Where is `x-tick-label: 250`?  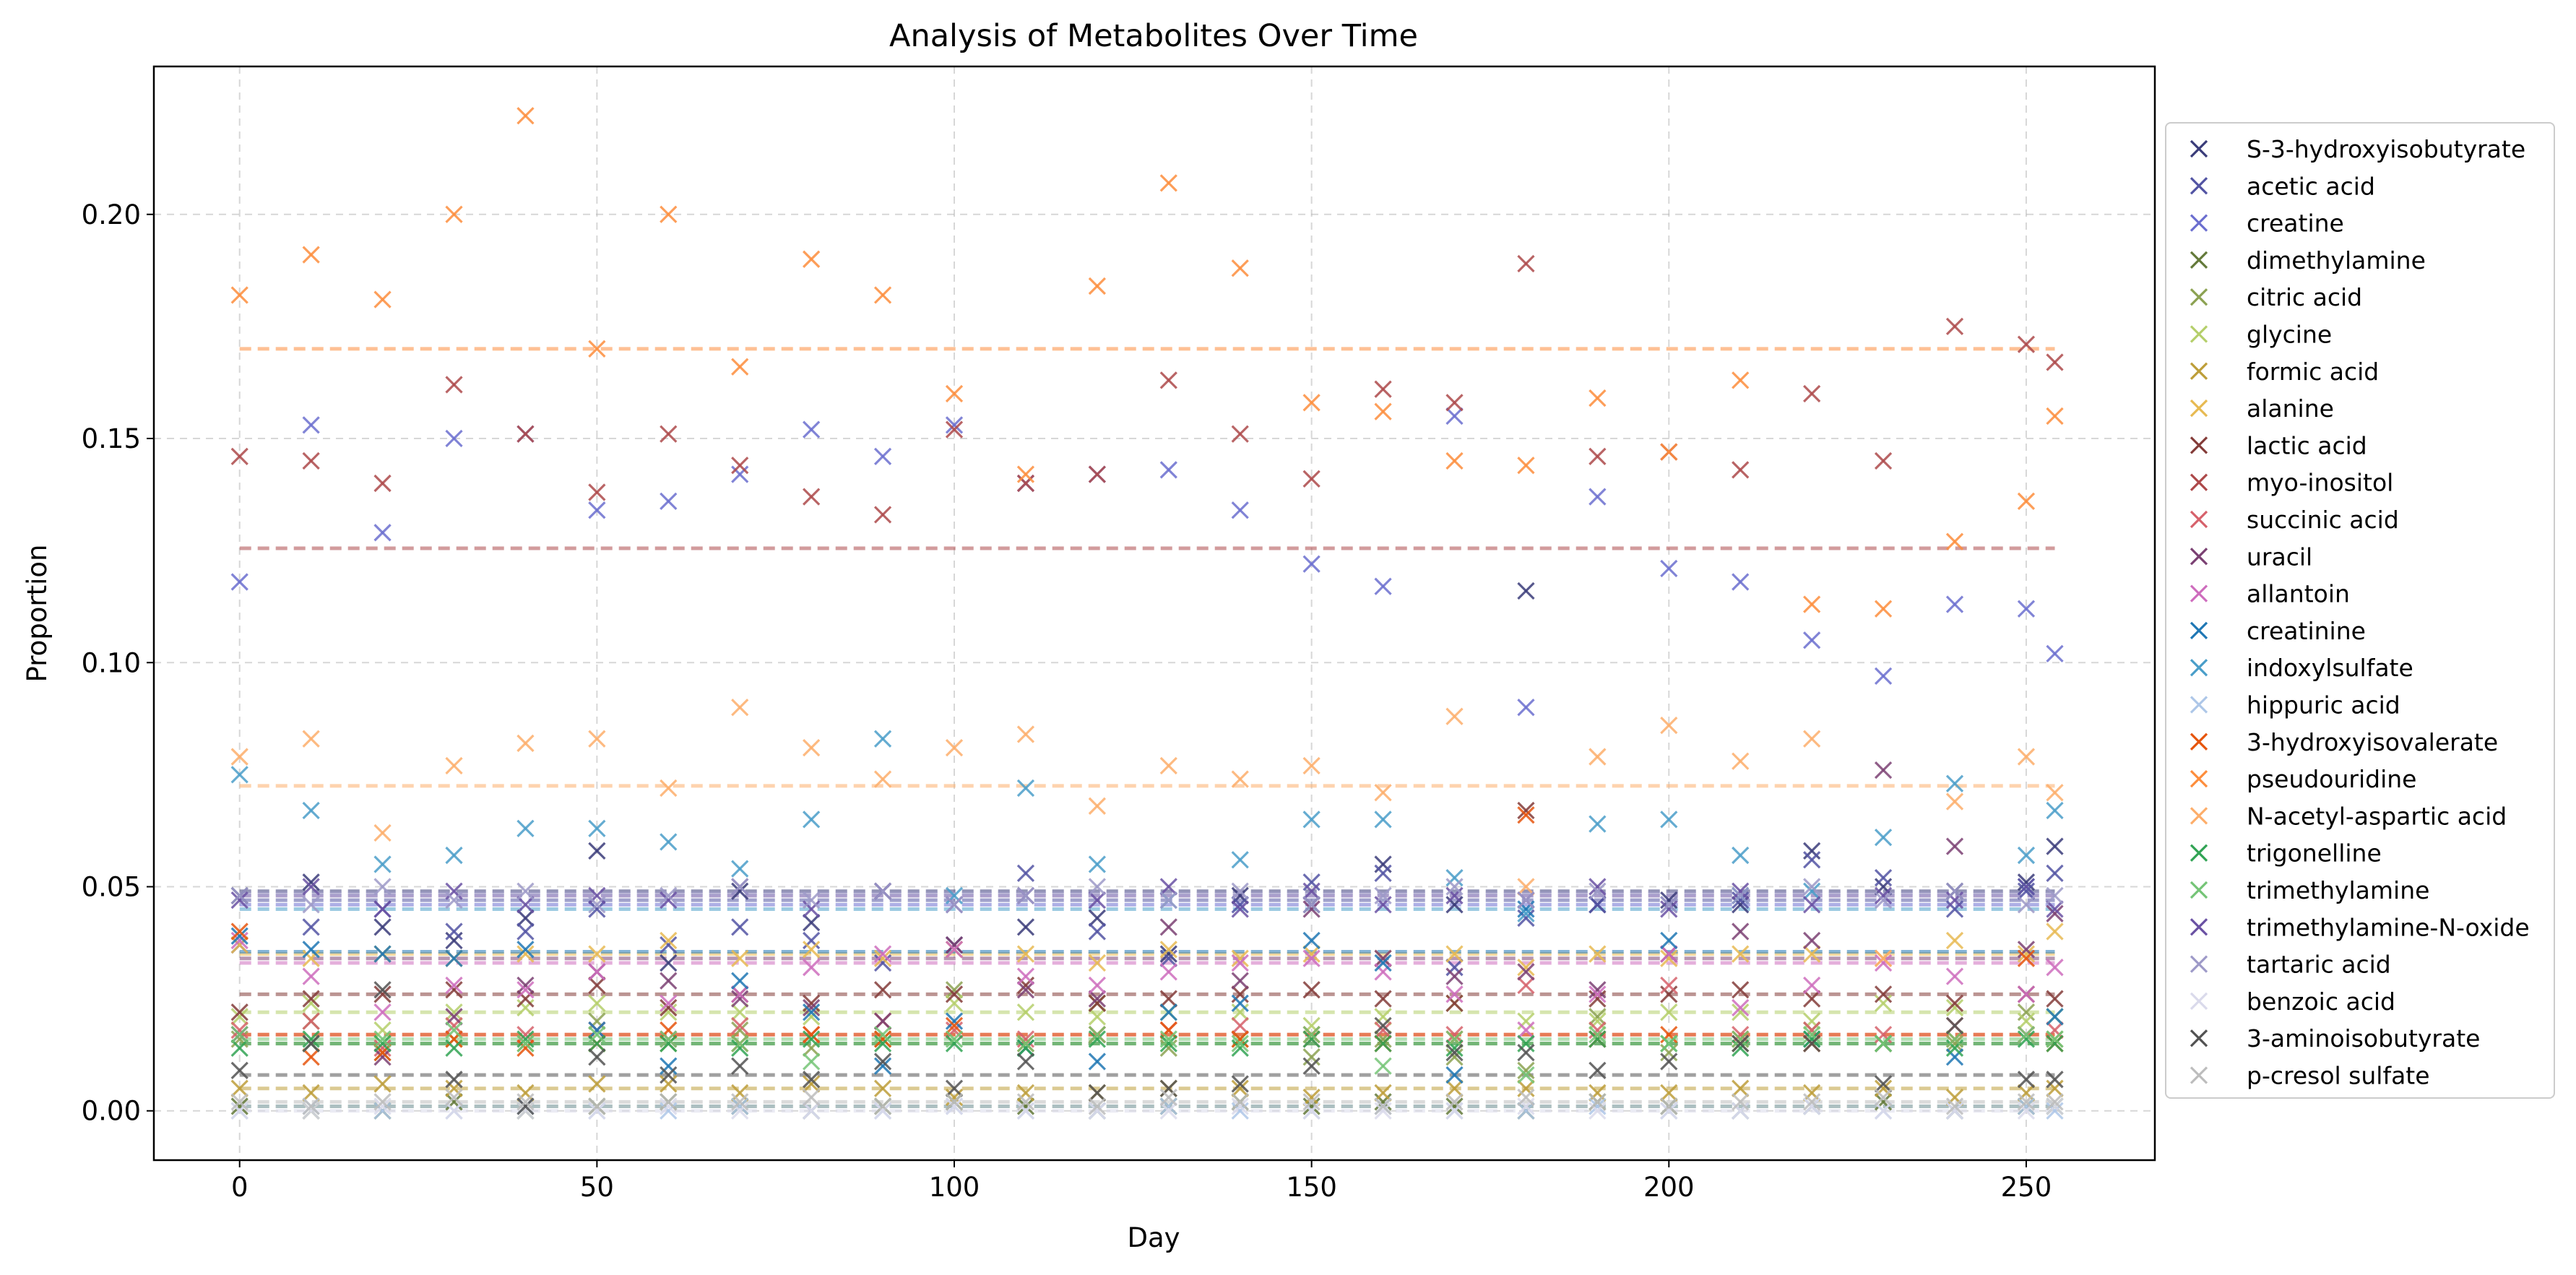 x-tick-label: 250 is located at coordinates (2027, 1187).